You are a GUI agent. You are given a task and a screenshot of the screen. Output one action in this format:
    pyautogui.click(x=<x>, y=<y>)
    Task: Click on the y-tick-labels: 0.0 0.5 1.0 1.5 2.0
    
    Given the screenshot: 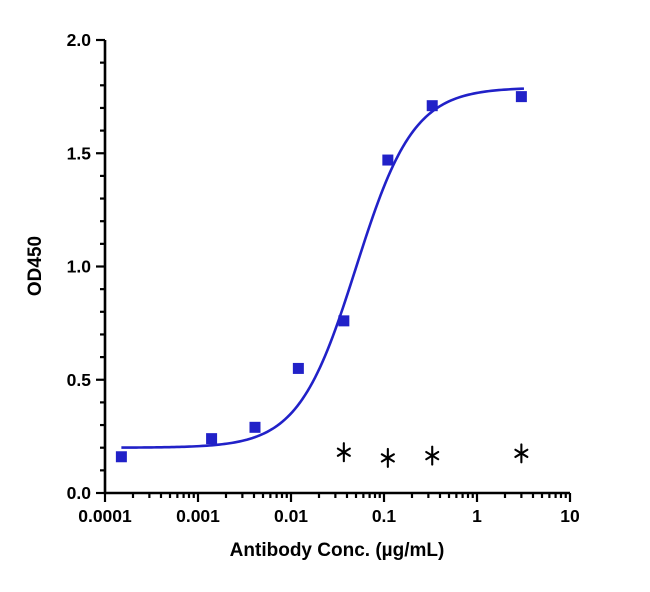 What is the action you would take?
    pyautogui.click(x=79, y=266)
    